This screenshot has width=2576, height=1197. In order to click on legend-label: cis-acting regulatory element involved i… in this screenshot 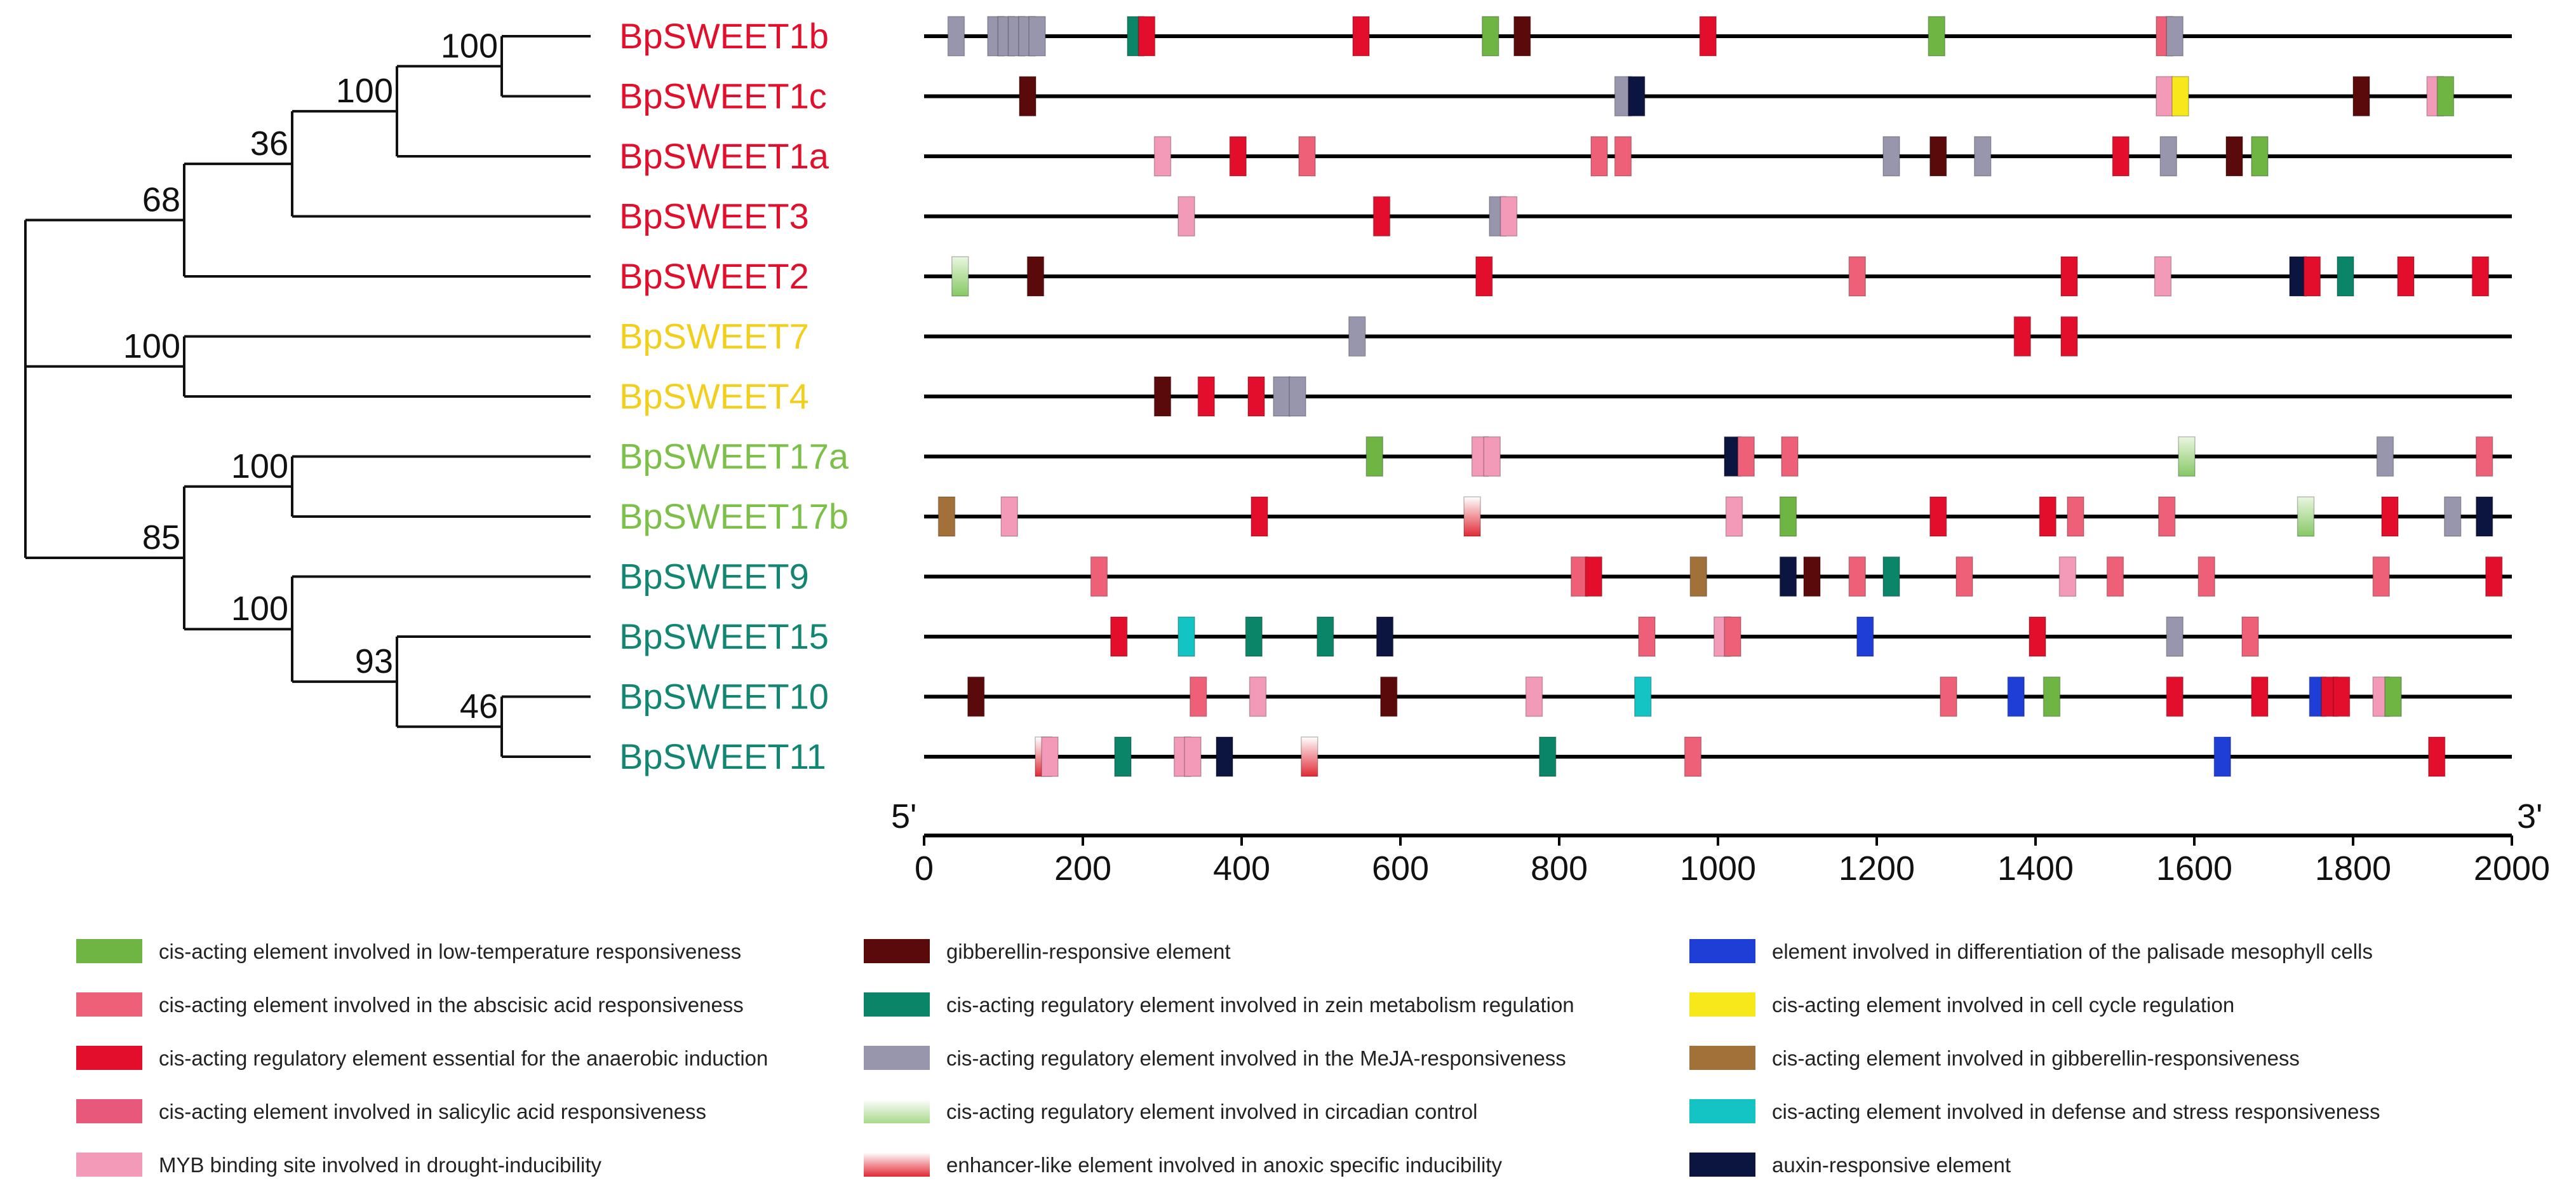, I will do `click(1212, 1111)`.